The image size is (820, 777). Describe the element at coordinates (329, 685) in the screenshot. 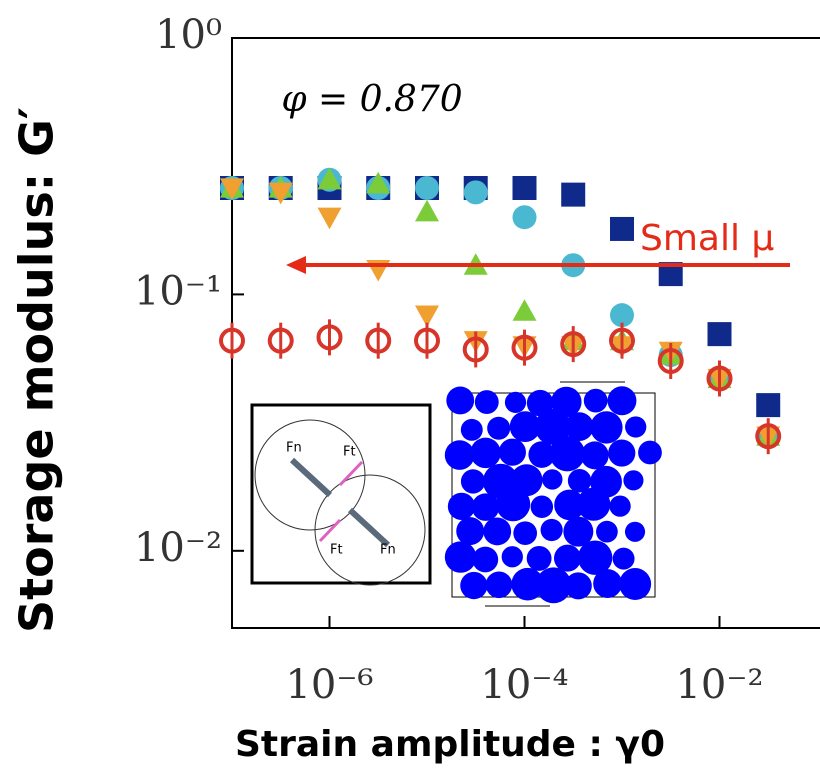

I see `x-tick-label: 10⁻⁶` at that location.